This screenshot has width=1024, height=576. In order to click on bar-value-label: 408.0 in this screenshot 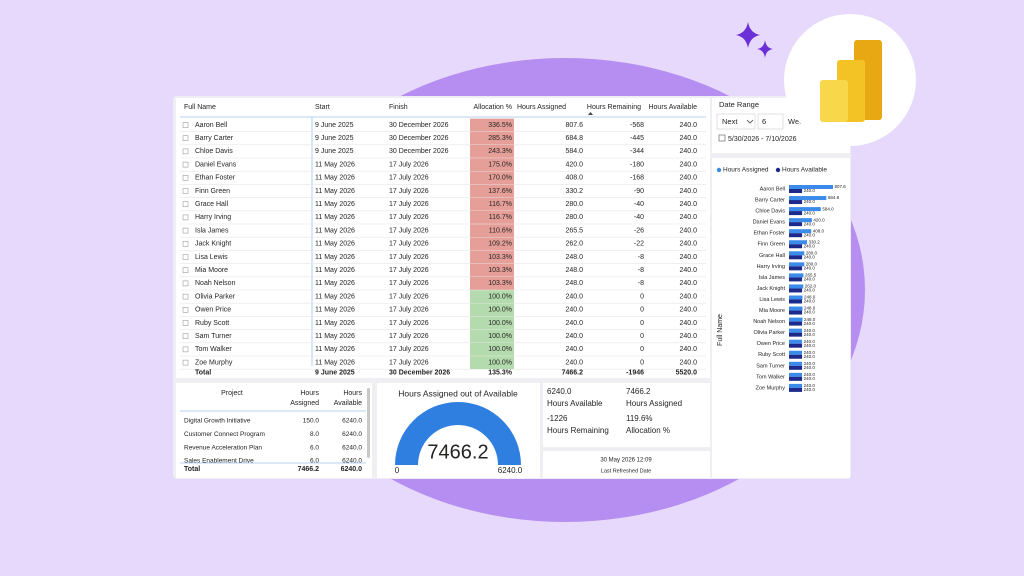, I will do `click(819, 230)`.